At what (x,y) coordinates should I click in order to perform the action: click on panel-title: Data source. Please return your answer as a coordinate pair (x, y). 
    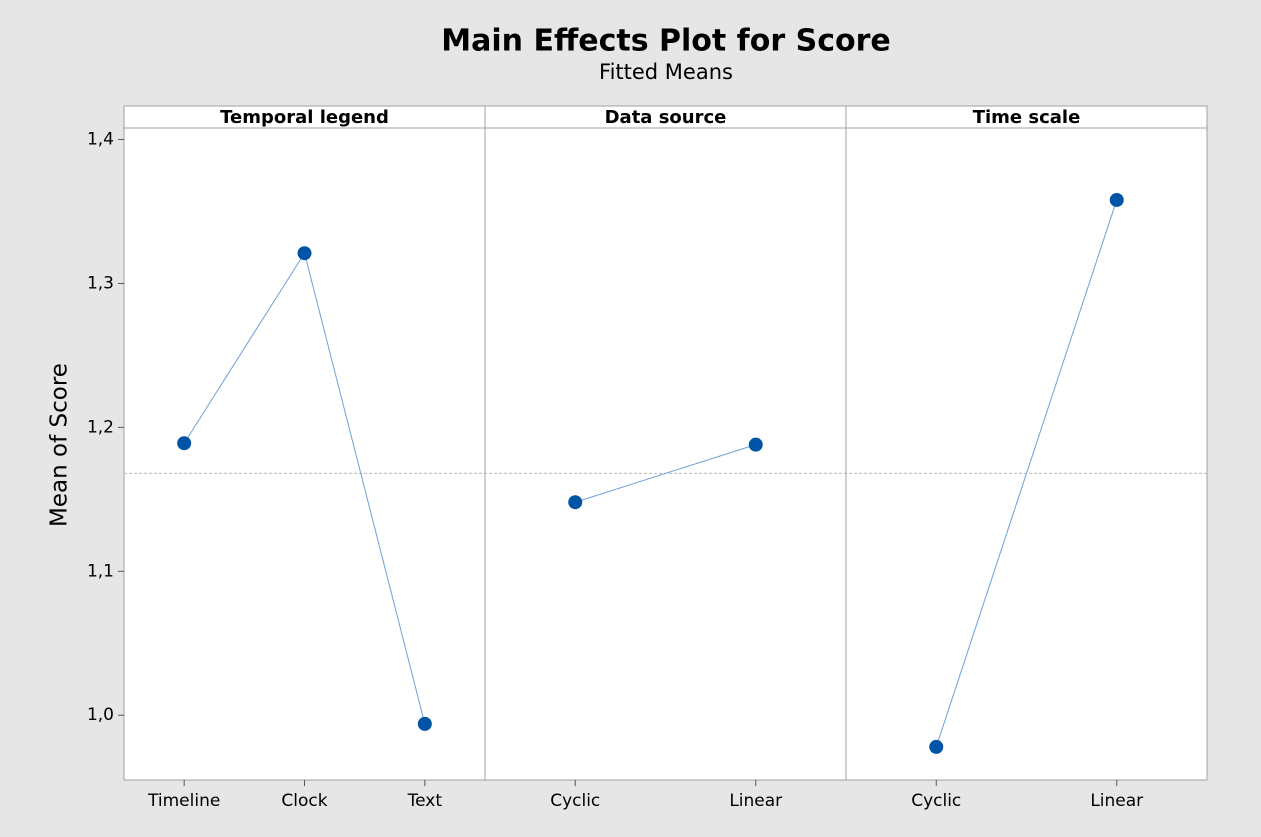
    Looking at the image, I should click on (666, 117).